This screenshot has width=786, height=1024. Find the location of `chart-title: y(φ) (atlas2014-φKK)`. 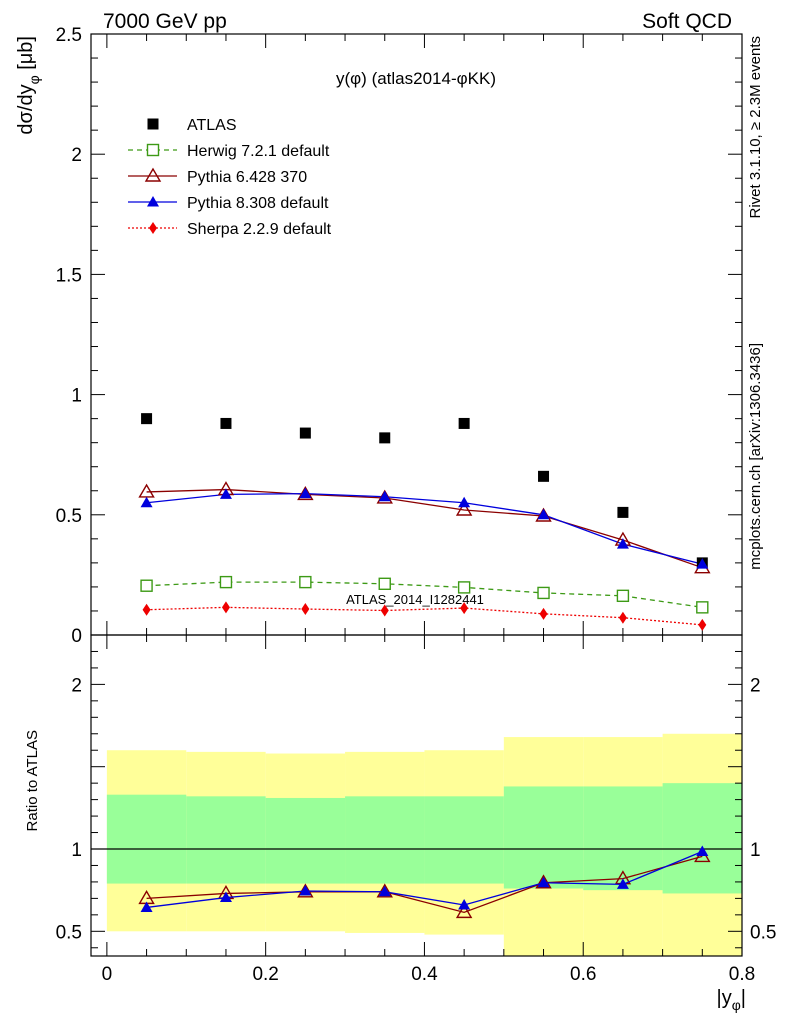

chart-title: y(φ) (atlas2014-φKK) is located at coordinates (416, 78).